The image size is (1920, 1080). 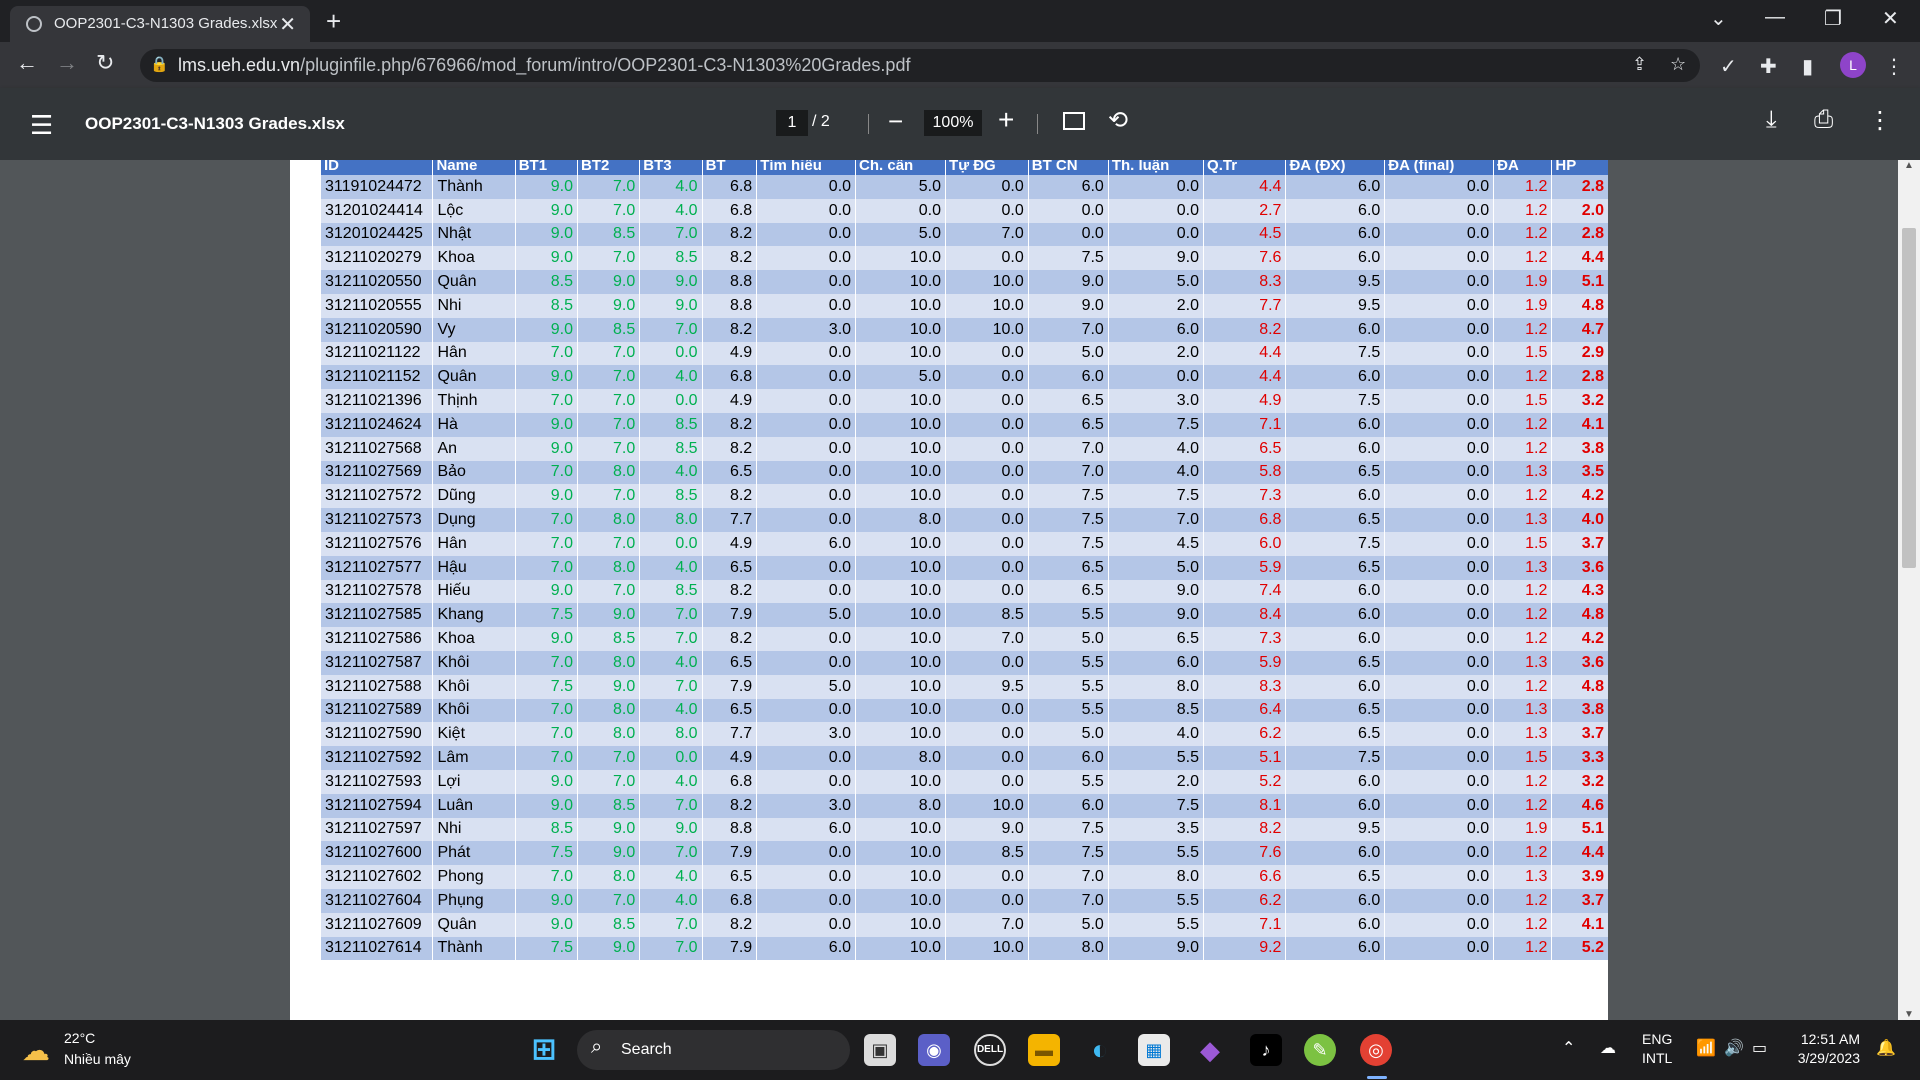 I want to click on weather-condition: Nhiều mây, so click(x=97, y=1059).